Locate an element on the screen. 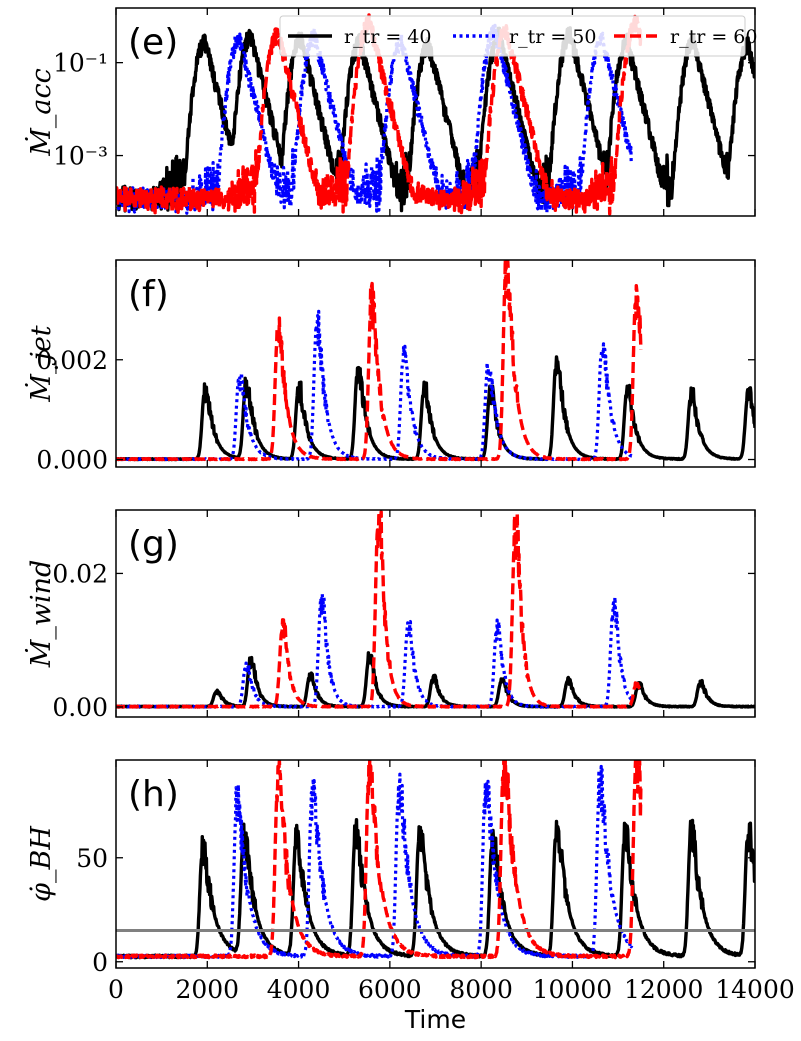 Image resolution: width=801 pixels, height=1041 pixels. panel-label-g: (g) is located at coordinates (153, 544).